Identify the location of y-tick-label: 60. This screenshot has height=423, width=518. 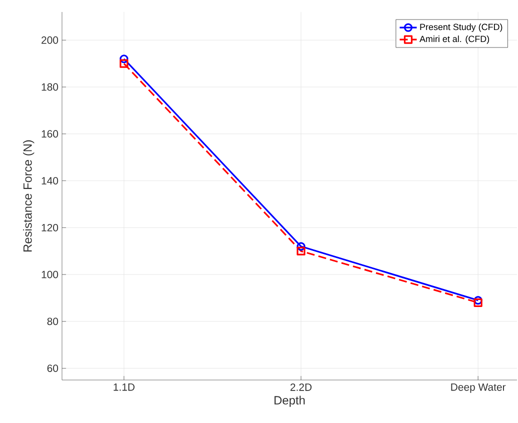
(52, 368).